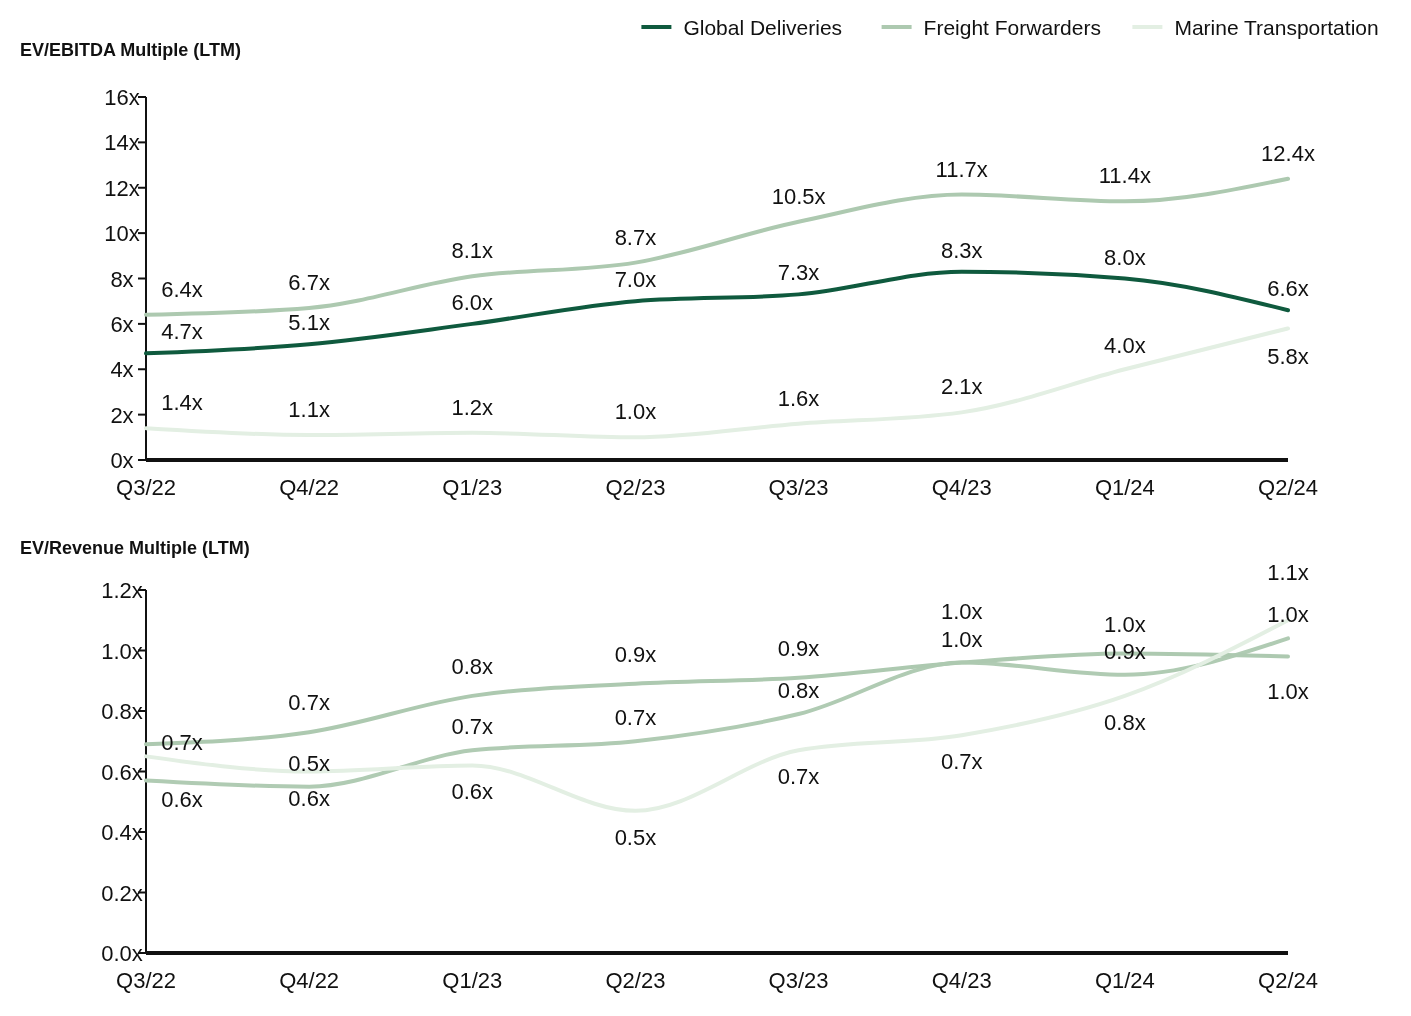 The width and height of the screenshot is (1411, 1016). I want to click on data-label: 7.0x, so click(635, 280).